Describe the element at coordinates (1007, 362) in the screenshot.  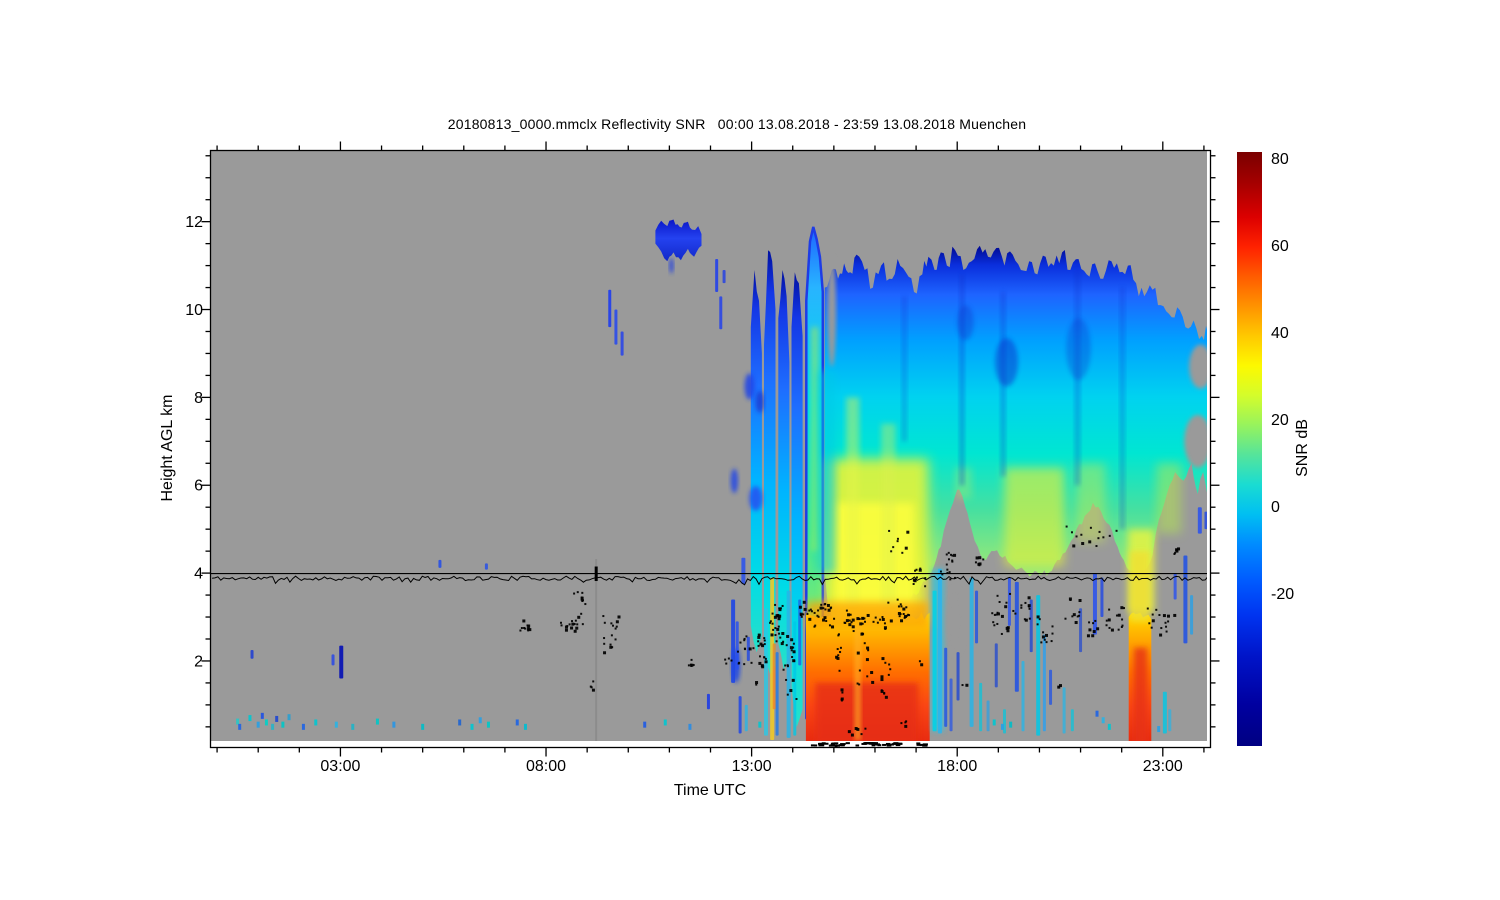
I see `echo-blob` at that location.